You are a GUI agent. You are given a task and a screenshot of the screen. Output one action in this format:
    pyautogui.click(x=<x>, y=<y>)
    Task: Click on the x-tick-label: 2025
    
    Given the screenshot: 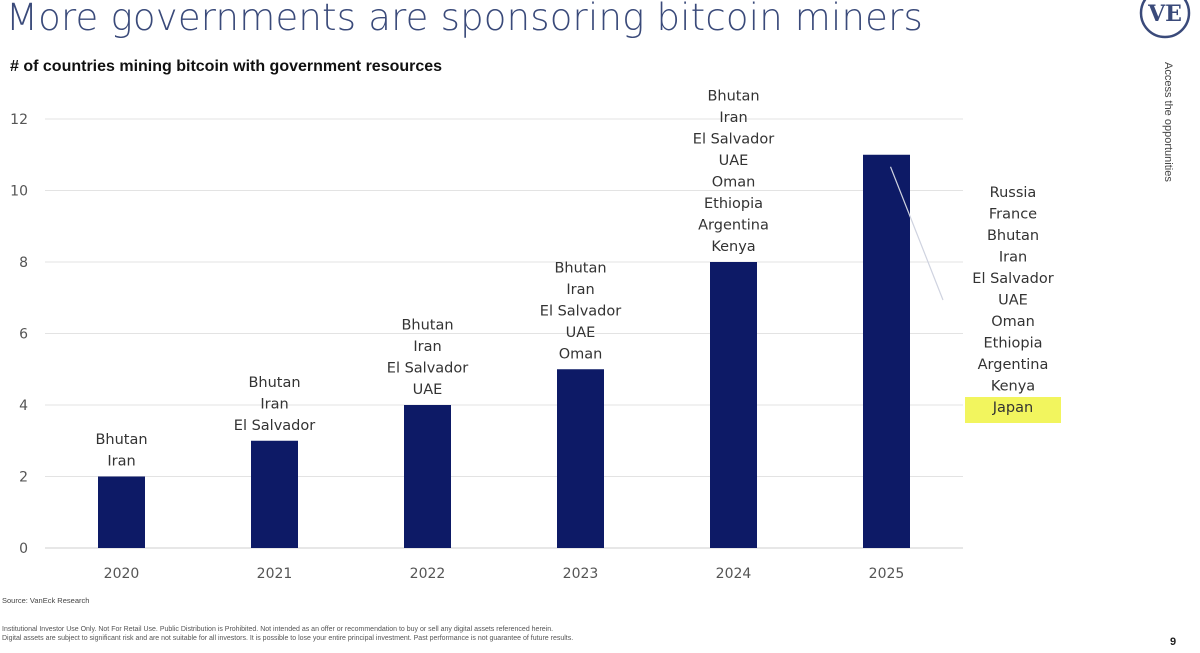 What is the action you would take?
    pyautogui.click(x=887, y=574)
    